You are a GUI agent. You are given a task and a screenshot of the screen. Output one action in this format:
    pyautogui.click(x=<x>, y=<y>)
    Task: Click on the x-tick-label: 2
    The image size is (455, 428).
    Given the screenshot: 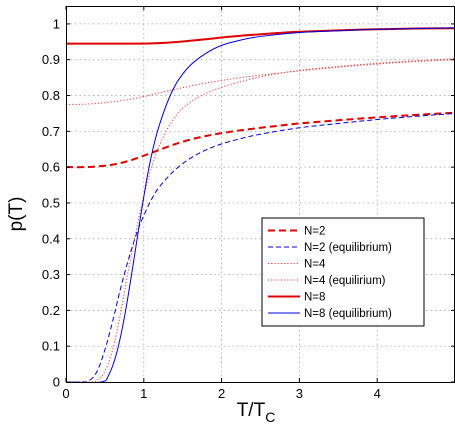 What is the action you would take?
    pyautogui.click(x=221, y=393)
    